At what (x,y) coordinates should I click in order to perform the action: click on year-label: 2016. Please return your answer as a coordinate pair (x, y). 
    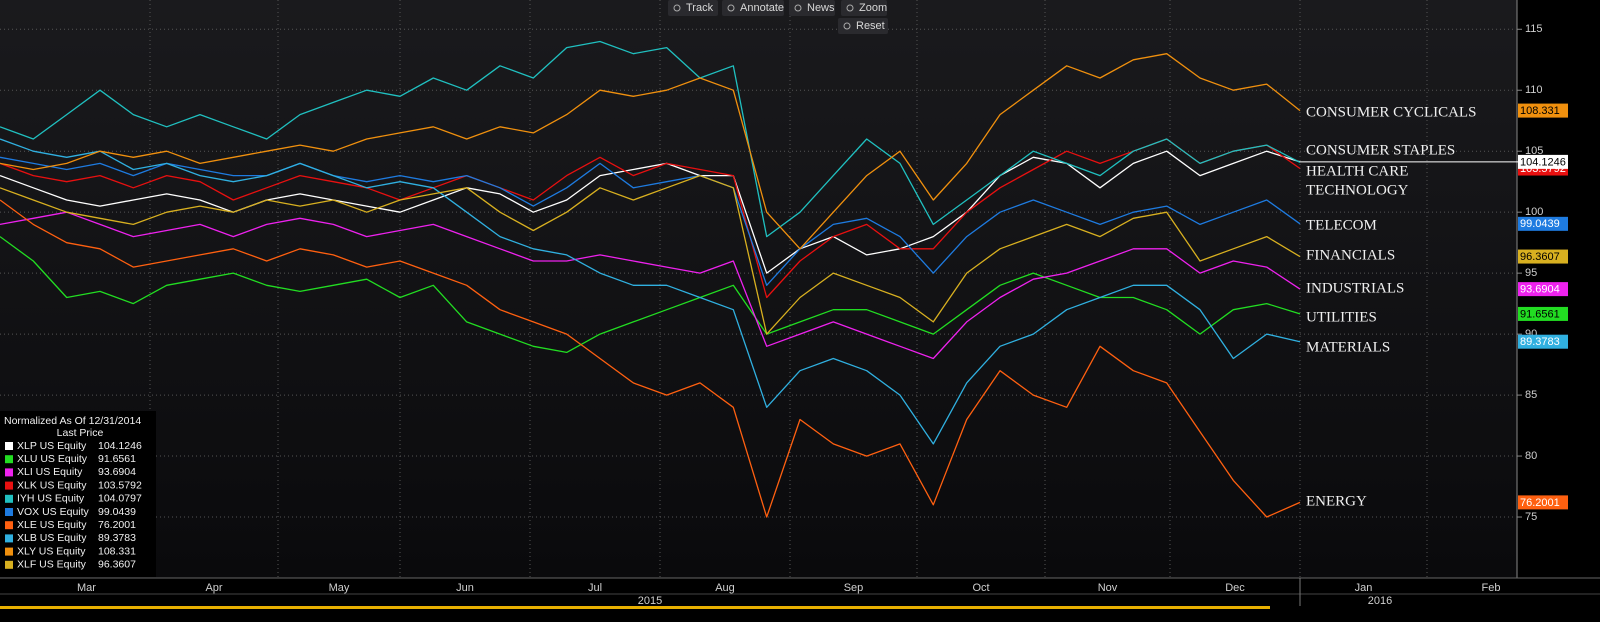
    Looking at the image, I should click on (1380, 601).